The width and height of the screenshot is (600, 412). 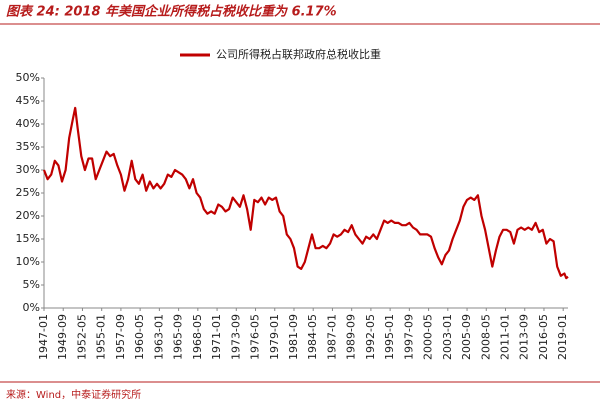 I want to click on y-tick-label: 30%, so click(x=28, y=169).